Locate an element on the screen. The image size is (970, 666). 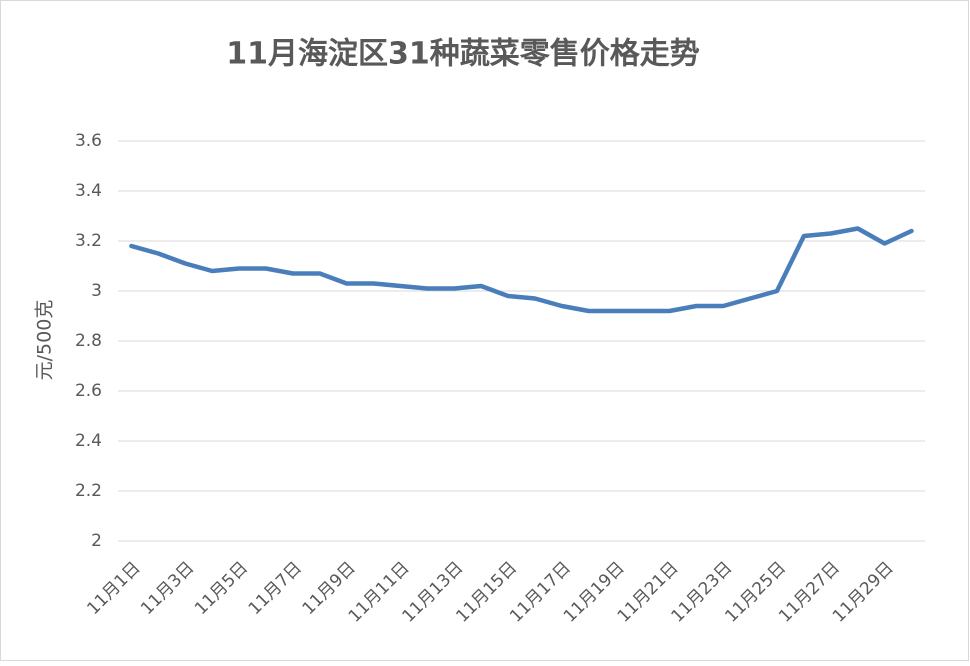
y-tick-label: 3.6 is located at coordinates (88, 141).